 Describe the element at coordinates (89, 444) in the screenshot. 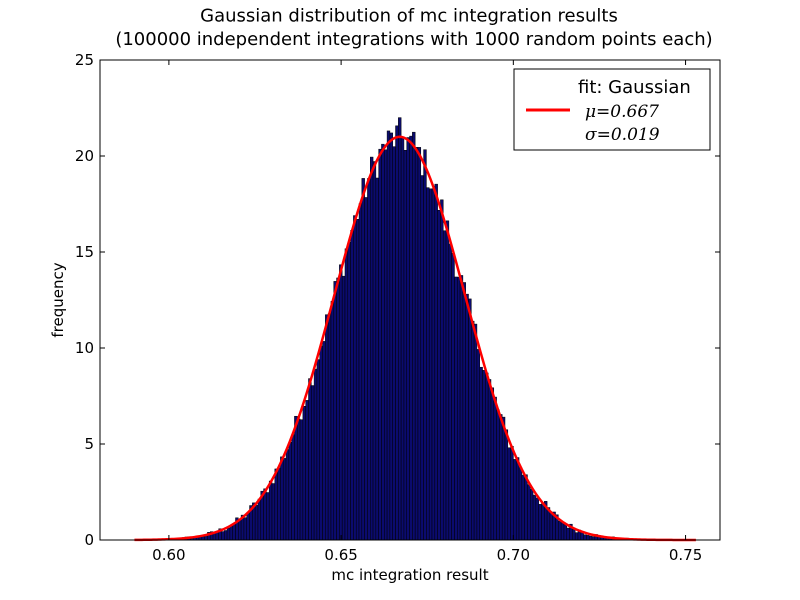

I see `y-tick-label: 5` at that location.